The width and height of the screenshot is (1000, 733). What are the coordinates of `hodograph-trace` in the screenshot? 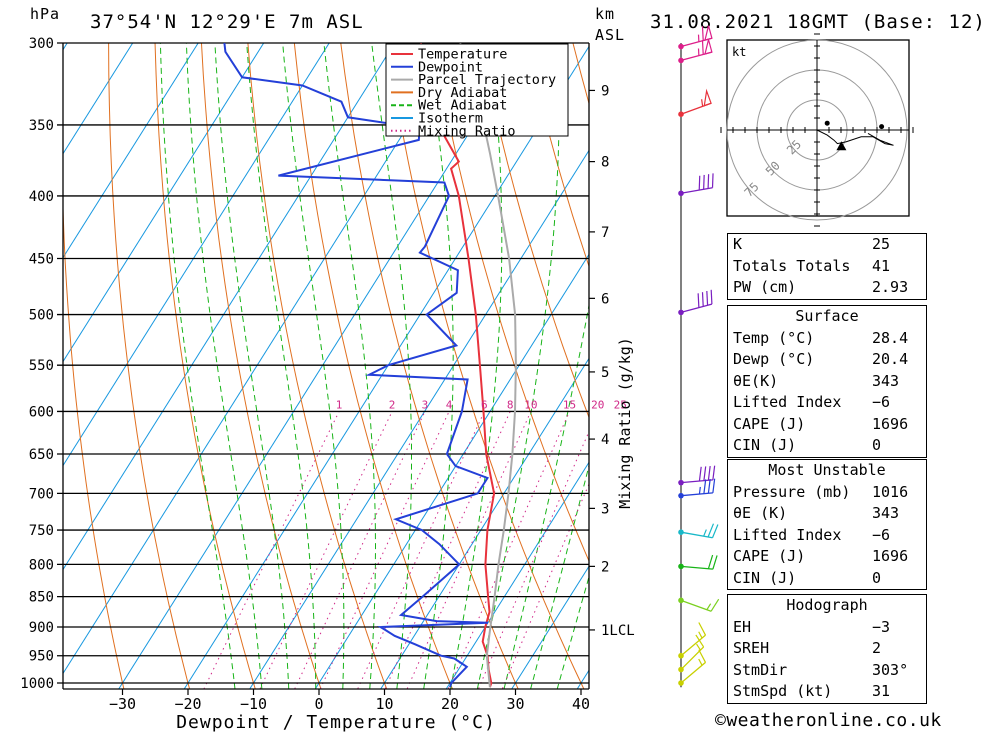 It's located at (855, 137).